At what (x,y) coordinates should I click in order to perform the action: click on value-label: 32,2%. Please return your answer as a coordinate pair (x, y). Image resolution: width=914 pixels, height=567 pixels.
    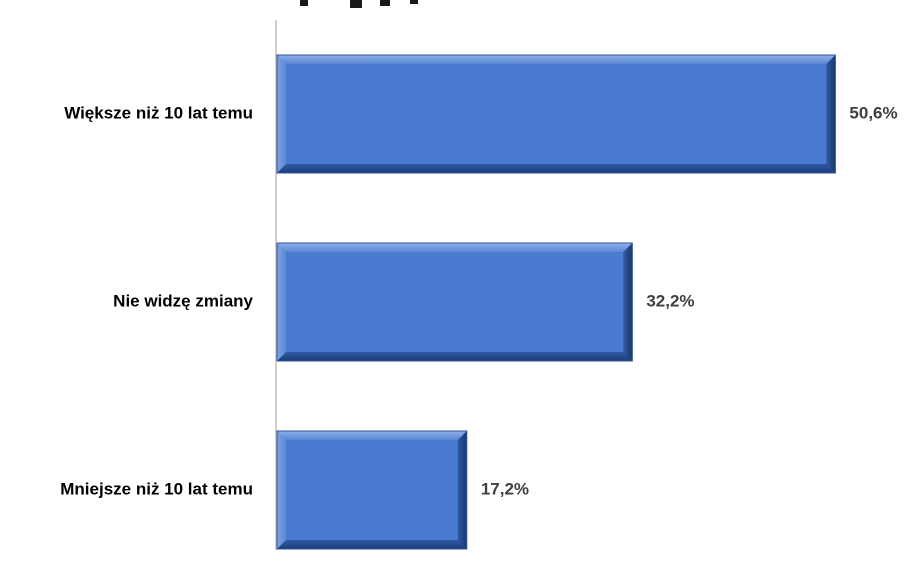
    Looking at the image, I should click on (670, 300).